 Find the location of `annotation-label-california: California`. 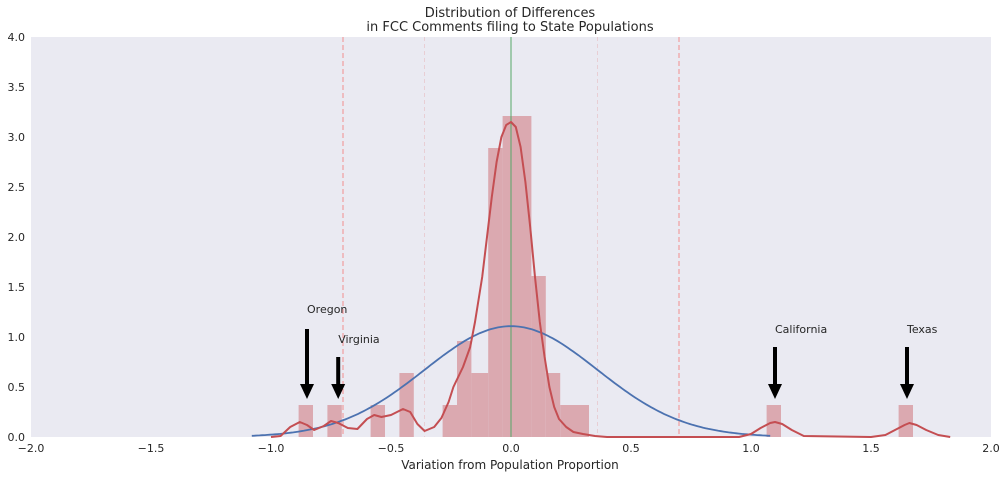

annotation-label-california: California is located at coordinates (801, 329).